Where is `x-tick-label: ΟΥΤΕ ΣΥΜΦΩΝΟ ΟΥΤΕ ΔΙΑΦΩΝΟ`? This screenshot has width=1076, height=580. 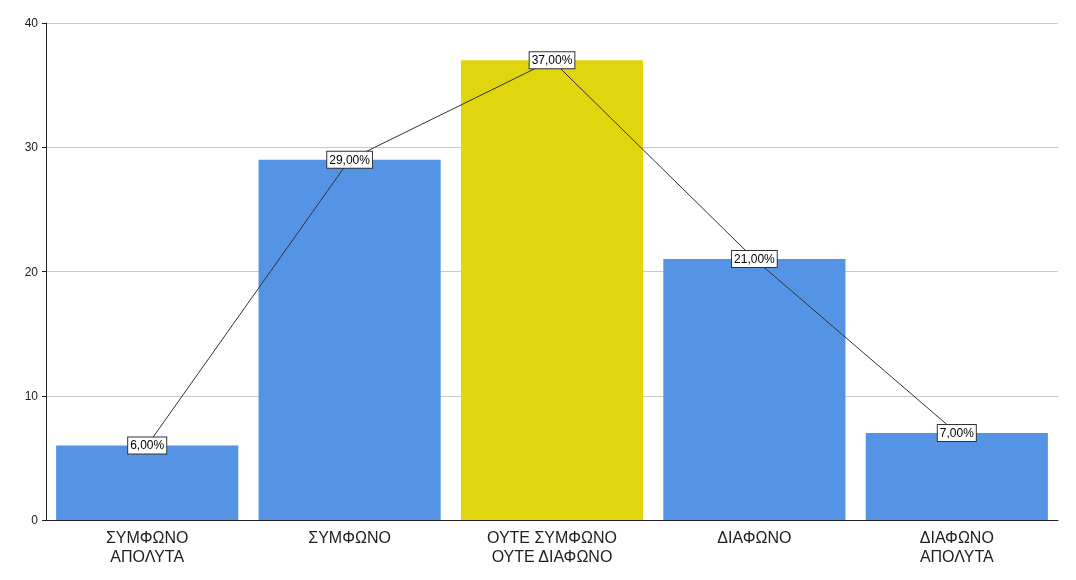 x-tick-label: ΟΥΤΕ ΣΥΜΦΩΝΟ ΟΥΤΕ ΔΙΑΦΩΝΟ is located at coordinates (552, 547).